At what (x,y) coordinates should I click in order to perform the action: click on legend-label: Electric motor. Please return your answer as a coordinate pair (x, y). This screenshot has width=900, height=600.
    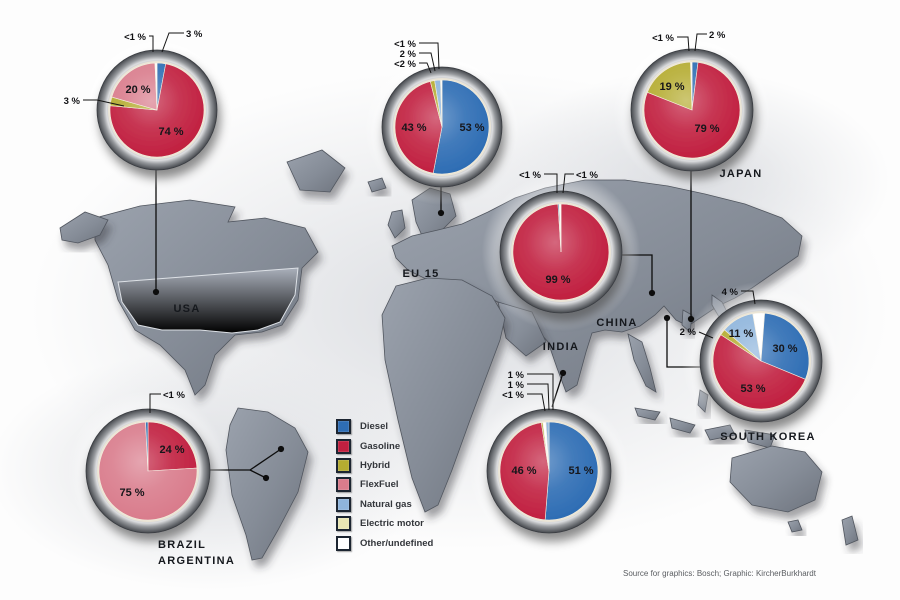
    Looking at the image, I should click on (392, 524).